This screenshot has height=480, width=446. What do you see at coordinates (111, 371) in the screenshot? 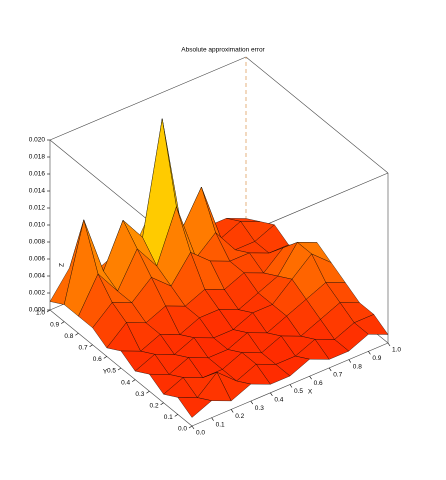
I see `y-tick-label: 0.5` at bounding box center [111, 371].